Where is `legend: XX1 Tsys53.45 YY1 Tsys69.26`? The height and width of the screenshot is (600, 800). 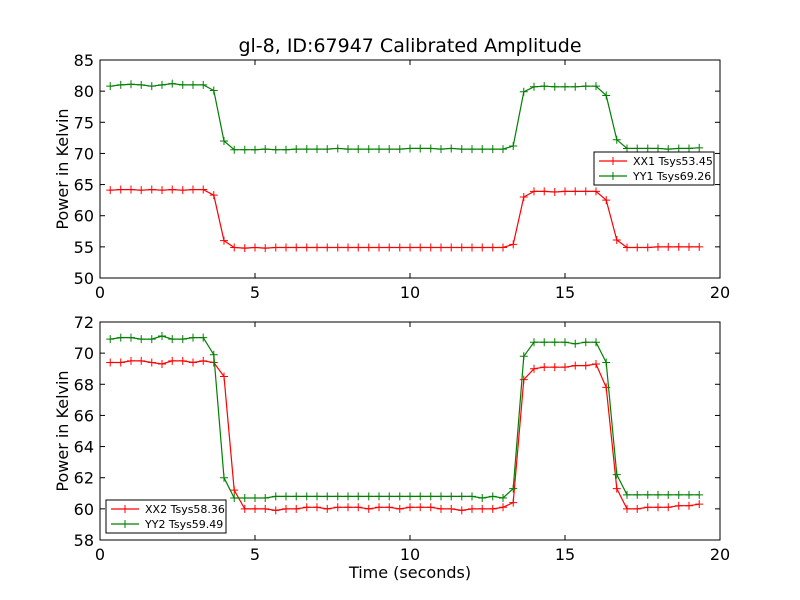 legend: XX1 Tsys53.45 YY1 Tsys69.26 is located at coordinates (654, 168).